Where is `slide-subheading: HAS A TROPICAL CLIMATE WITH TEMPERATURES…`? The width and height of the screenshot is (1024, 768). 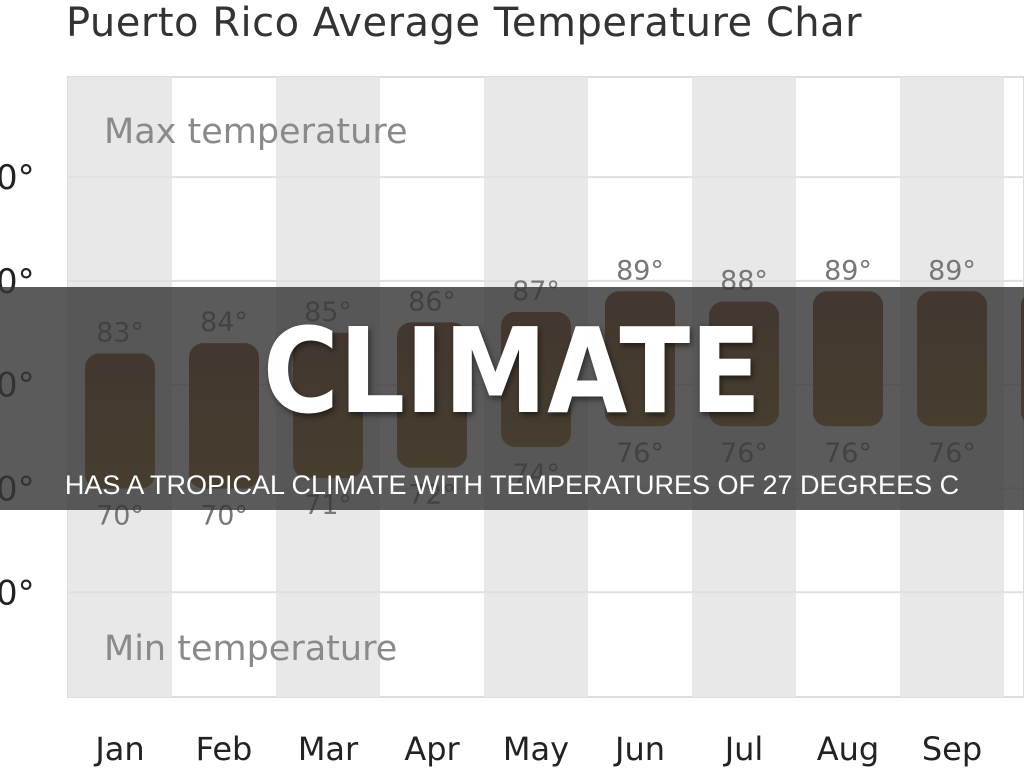 slide-subheading: HAS A TROPICAL CLIMATE WITH TEMPERATURES… is located at coordinates (512, 485).